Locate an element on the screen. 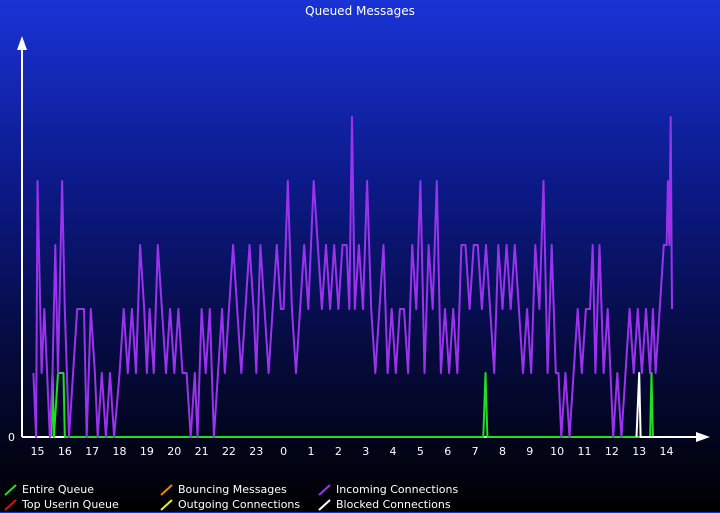  x-tick-label: 2 is located at coordinates (338, 451).